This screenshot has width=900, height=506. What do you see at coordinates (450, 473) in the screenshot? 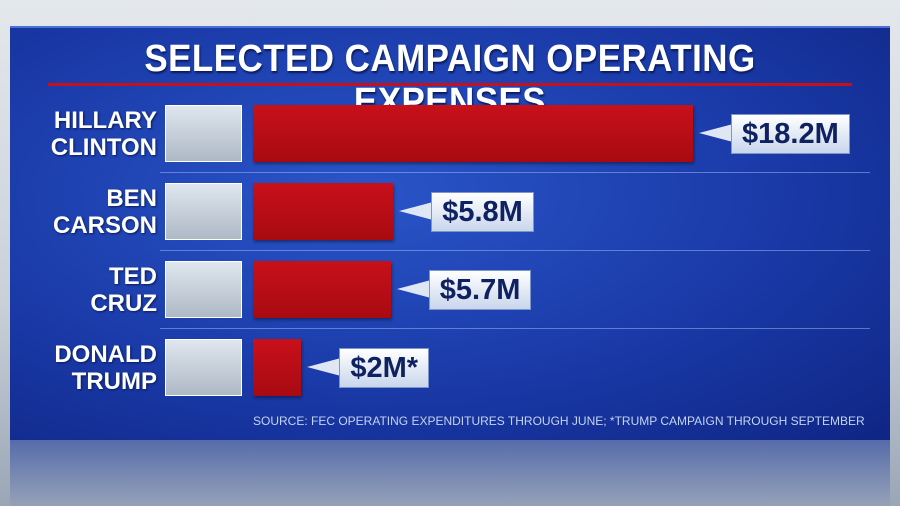
I see `floor-reflection` at bounding box center [450, 473].